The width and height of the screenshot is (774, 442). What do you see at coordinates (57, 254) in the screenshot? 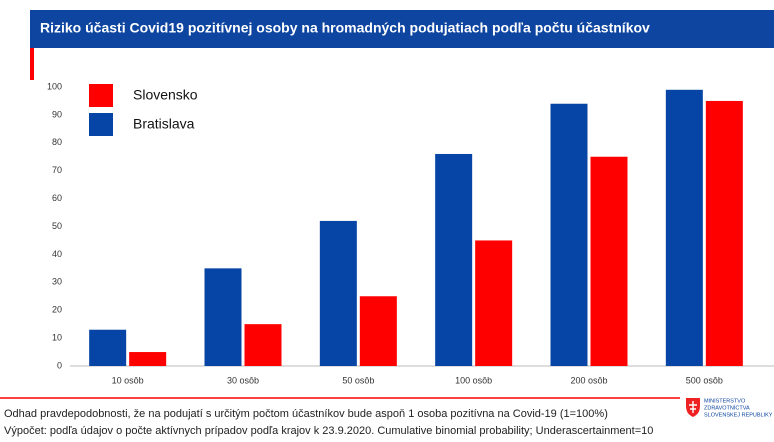
I see `y-tick-label: 40` at bounding box center [57, 254].